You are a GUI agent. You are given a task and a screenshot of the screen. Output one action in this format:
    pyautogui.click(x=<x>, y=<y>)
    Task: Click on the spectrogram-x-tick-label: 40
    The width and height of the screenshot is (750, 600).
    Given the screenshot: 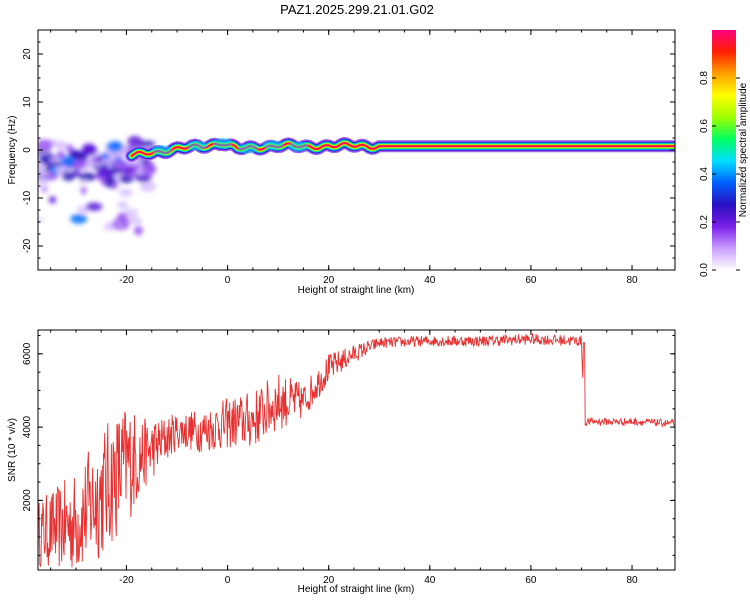 What is the action you would take?
    pyautogui.click(x=430, y=280)
    